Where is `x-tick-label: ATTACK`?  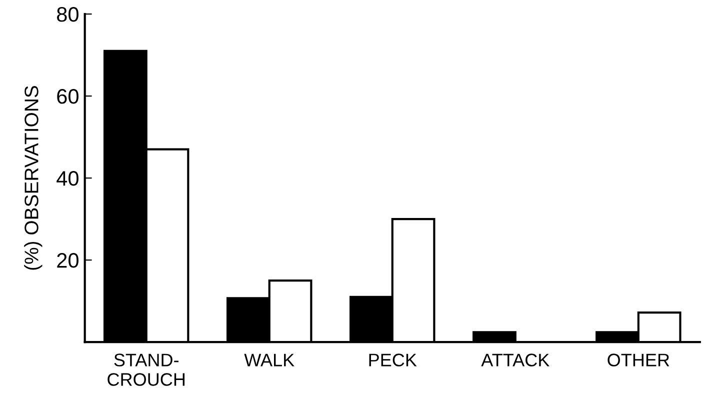 x-tick-label: ATTACK is located at coordinates (515, 360).